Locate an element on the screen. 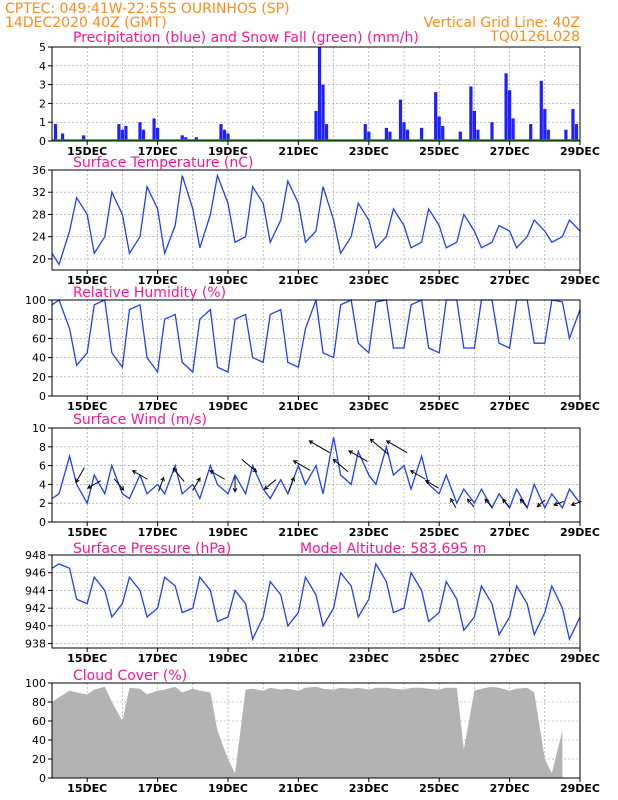 The width and height of the screenshot is (618, 800). precip-frame is located at coordinates (316, 94).